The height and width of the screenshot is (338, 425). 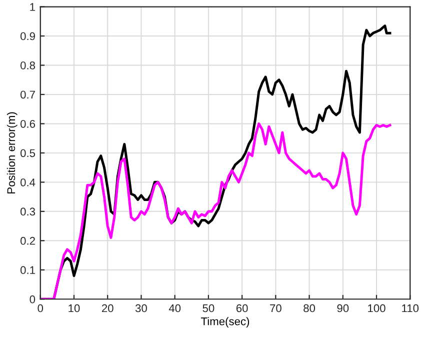 I want to click on y-tick-label: 0, so click(x=33, y=299).